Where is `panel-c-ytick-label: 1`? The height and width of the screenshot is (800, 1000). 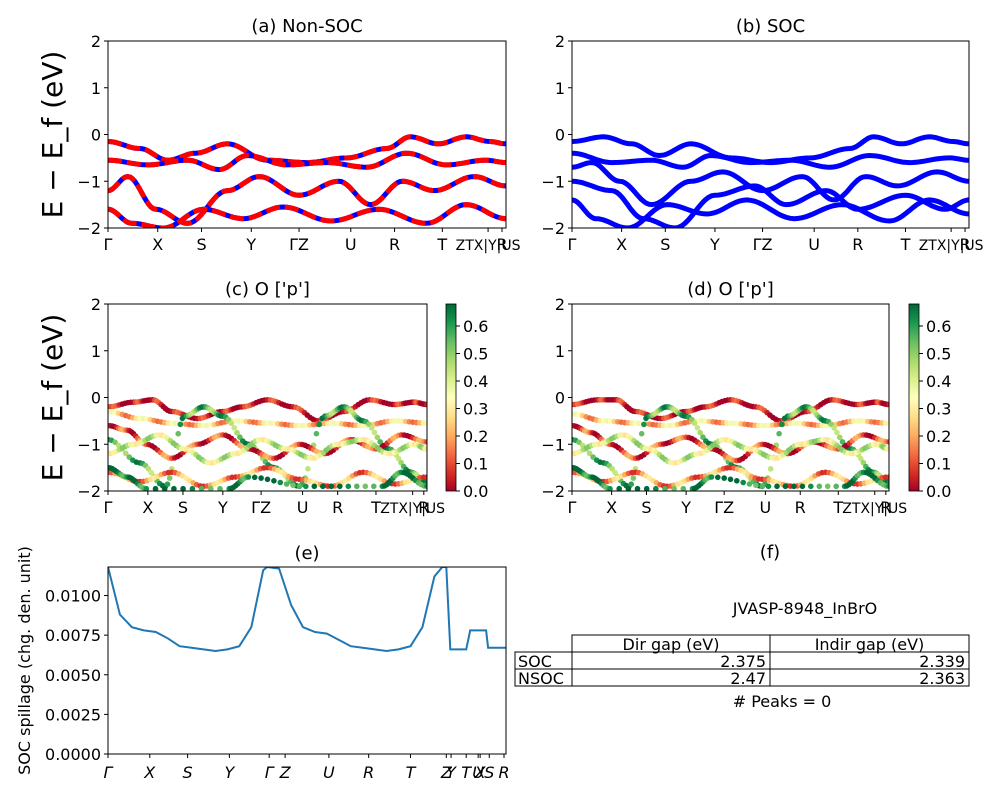 panel-c-ytick-label: 1 is located at coordinates (96, 351).